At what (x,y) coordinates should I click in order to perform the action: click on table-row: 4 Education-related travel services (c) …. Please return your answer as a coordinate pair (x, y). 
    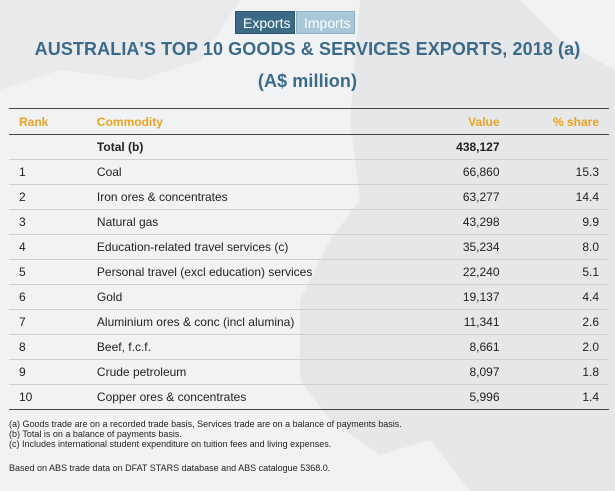
    Looking at the image, I should click on (309, 247).